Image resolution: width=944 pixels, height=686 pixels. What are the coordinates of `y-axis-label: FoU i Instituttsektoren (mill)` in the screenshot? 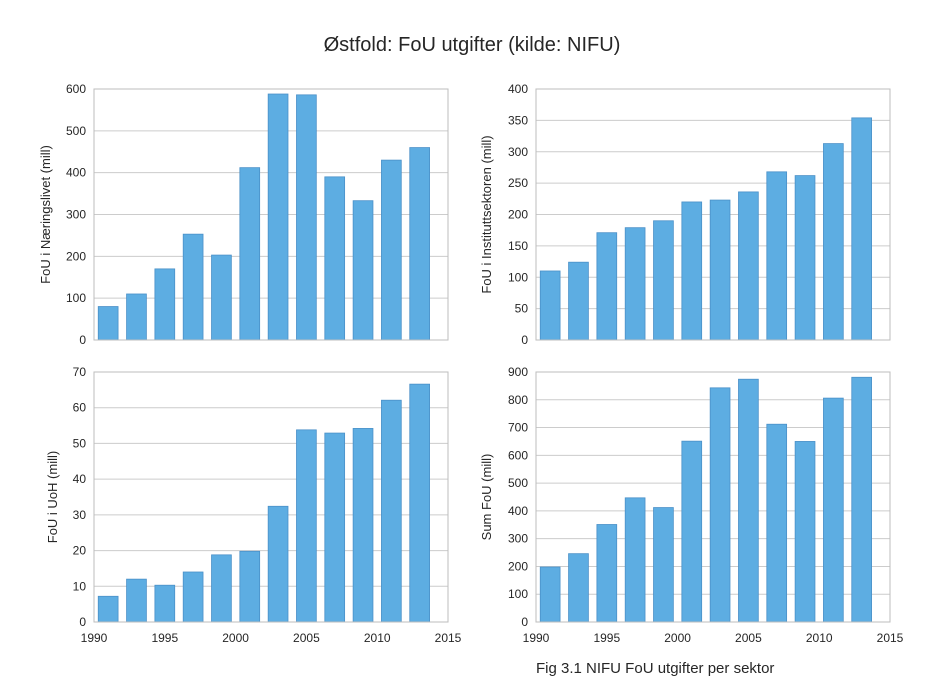 It's located at (486, 214).